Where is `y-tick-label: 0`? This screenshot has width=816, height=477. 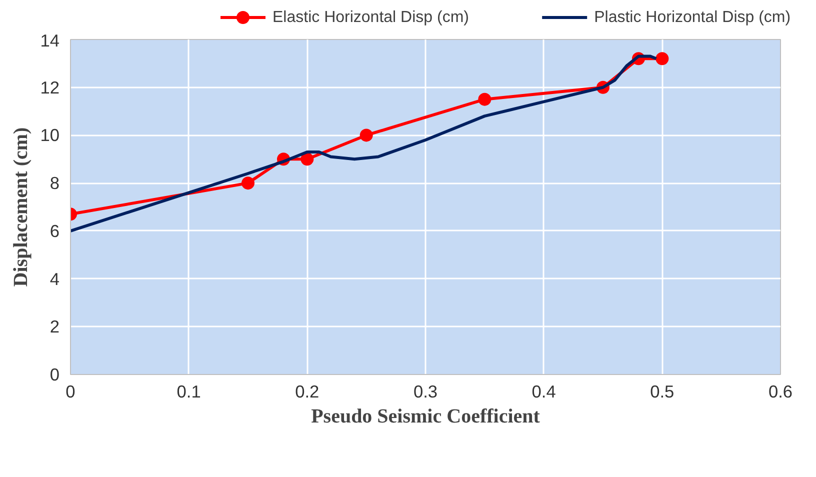 y-tick-label: 0 is located at coordinates (55, 374).